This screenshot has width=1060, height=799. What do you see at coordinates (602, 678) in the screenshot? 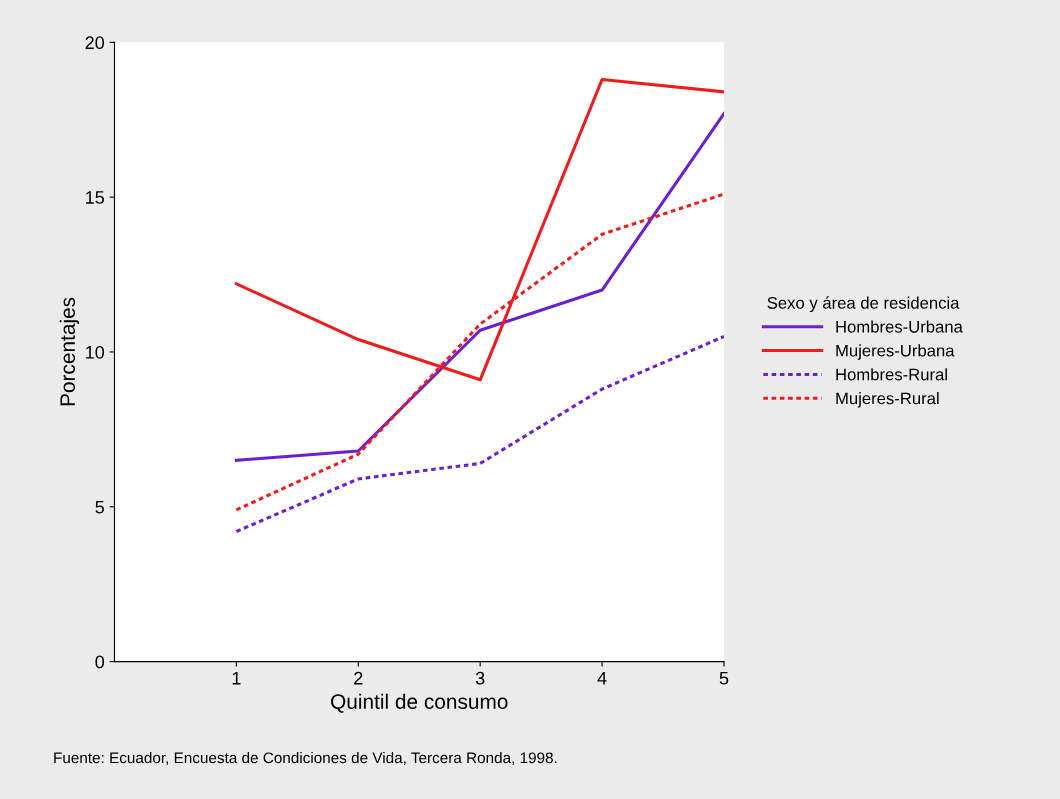
I see `x-tick-label: 4` at bounding box center [602, 678].